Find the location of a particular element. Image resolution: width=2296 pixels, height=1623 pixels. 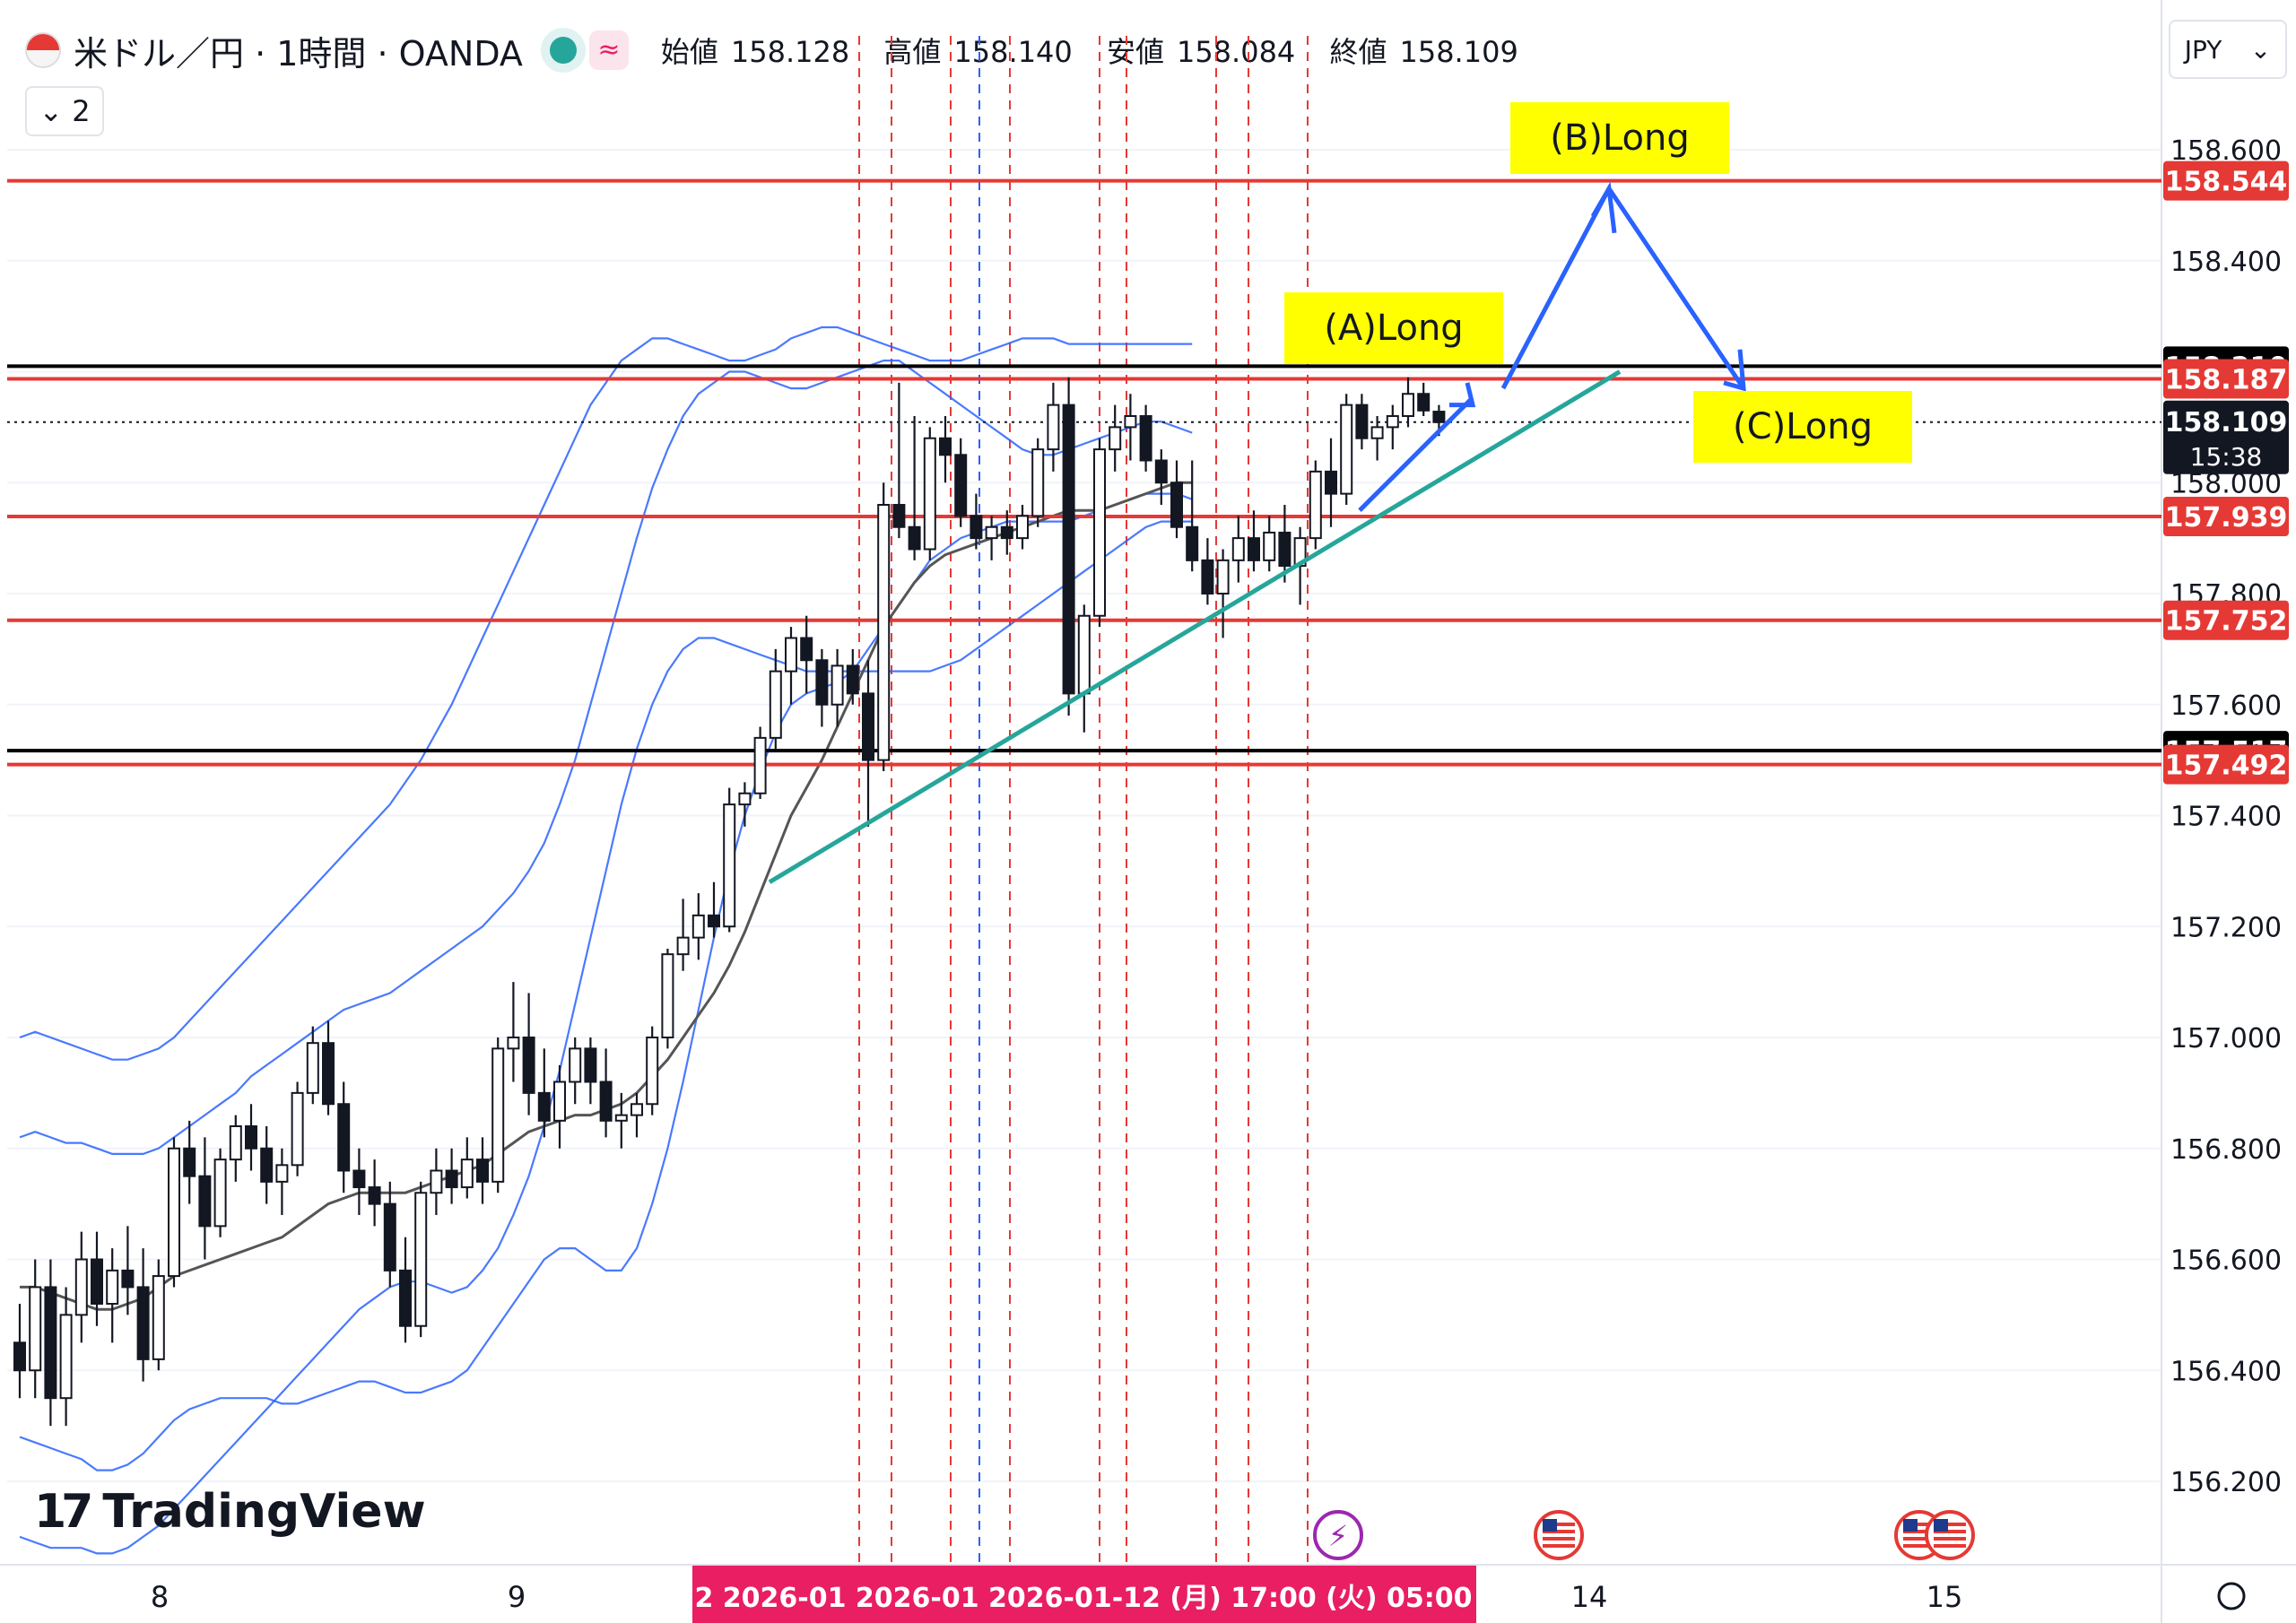

symbol-title: 米ドル／円 · 1時間 · OANDA is located at coordinates (298, 53).